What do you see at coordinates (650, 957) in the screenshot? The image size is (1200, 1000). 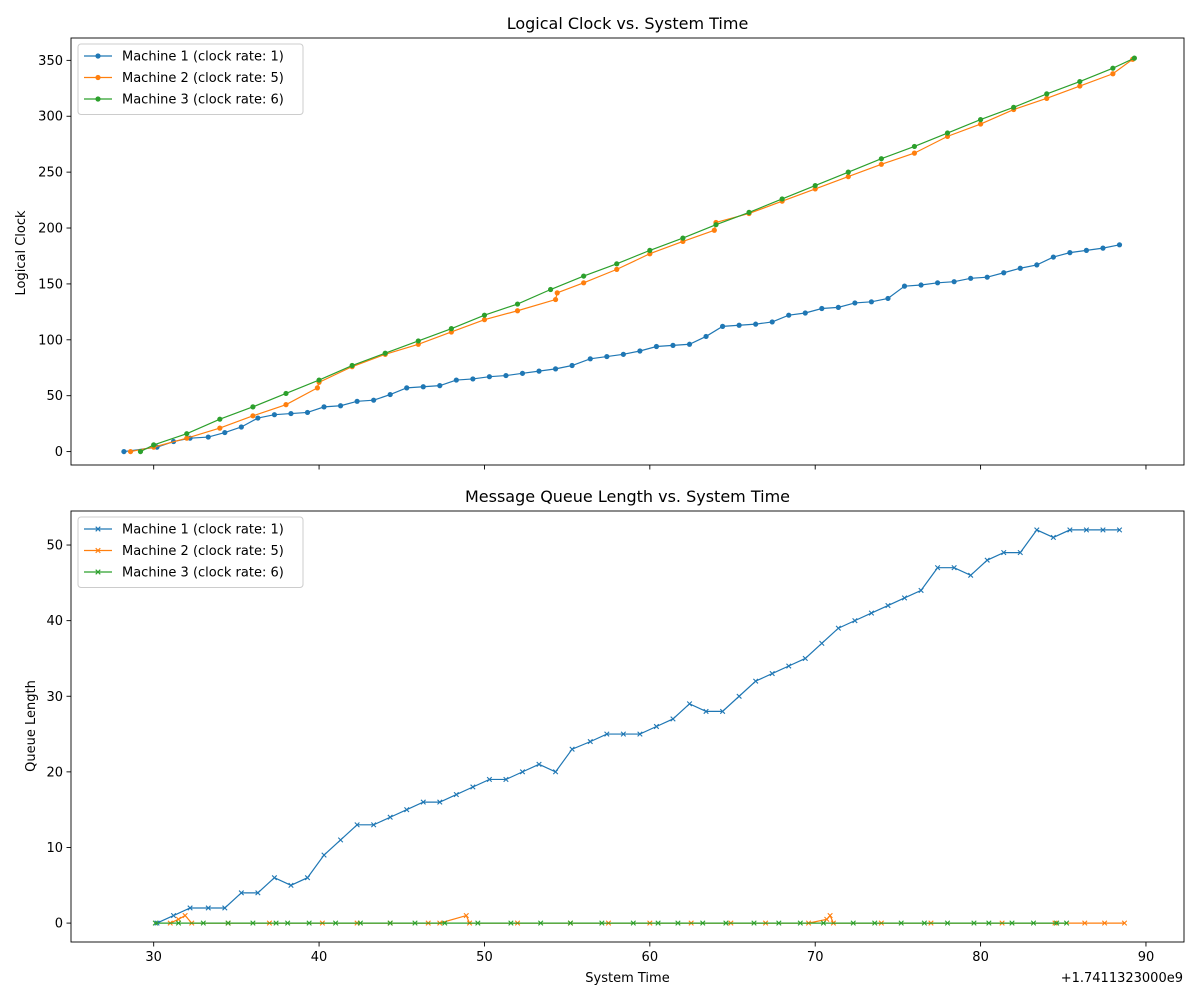 I see `queue-xtick-label-60: 60` at bounding box center [650, 957].